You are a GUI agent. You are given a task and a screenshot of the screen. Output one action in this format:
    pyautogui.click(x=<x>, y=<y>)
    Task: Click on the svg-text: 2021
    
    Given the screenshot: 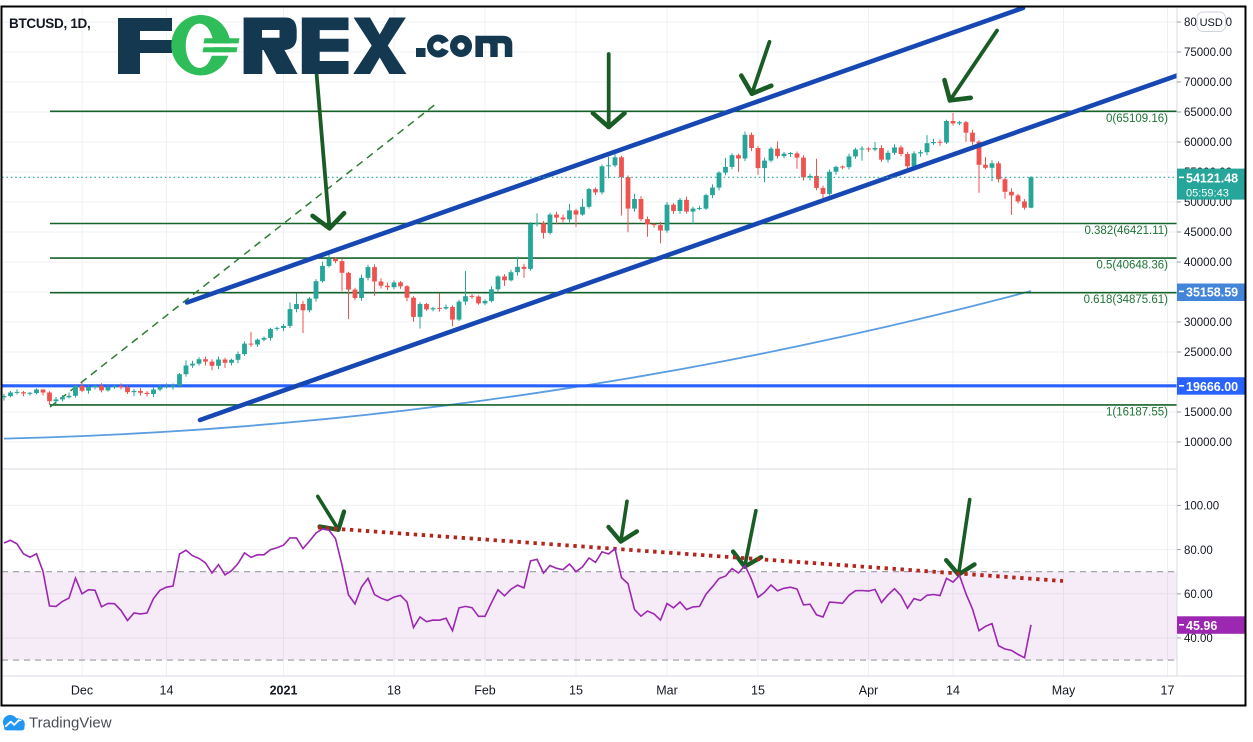 What is the action you would take?
    pyautogui.click(x=284, y=691)
    